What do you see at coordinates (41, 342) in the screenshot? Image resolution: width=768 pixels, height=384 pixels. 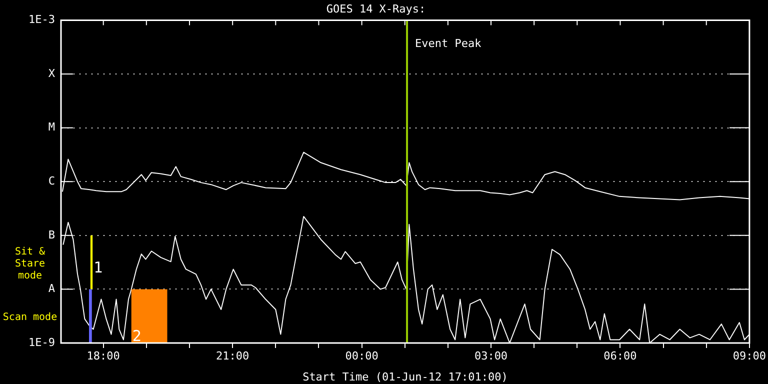 I see `y-tick-label: 1E-9` at bounding box center [41, 342].